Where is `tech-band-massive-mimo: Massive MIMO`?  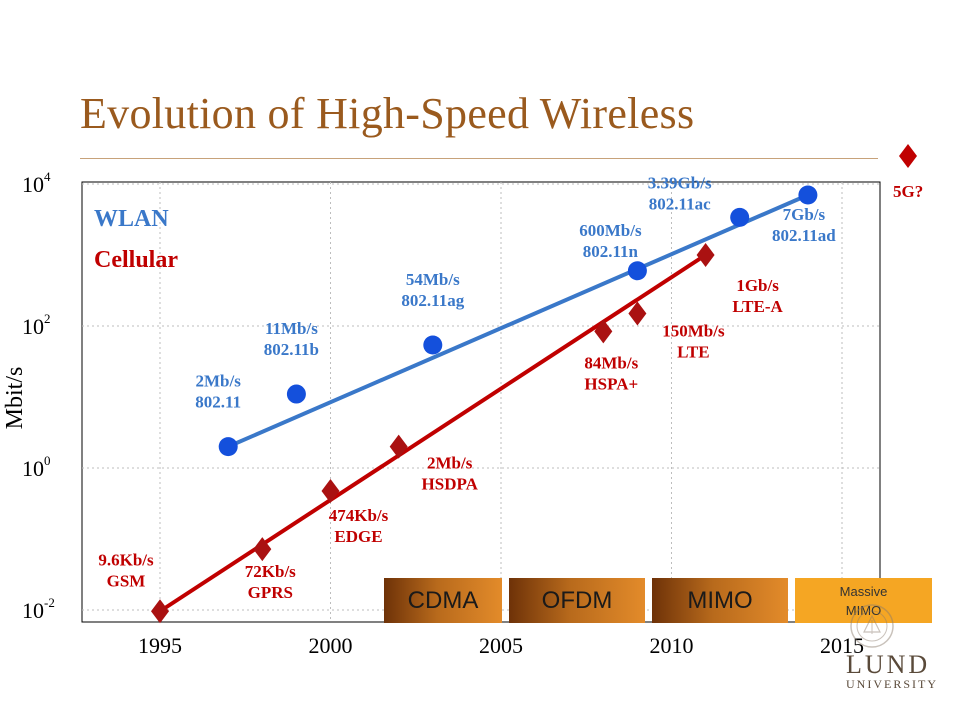
tech-band-massive-mimo: Massive MIMO is located at coordinates (863, 600).